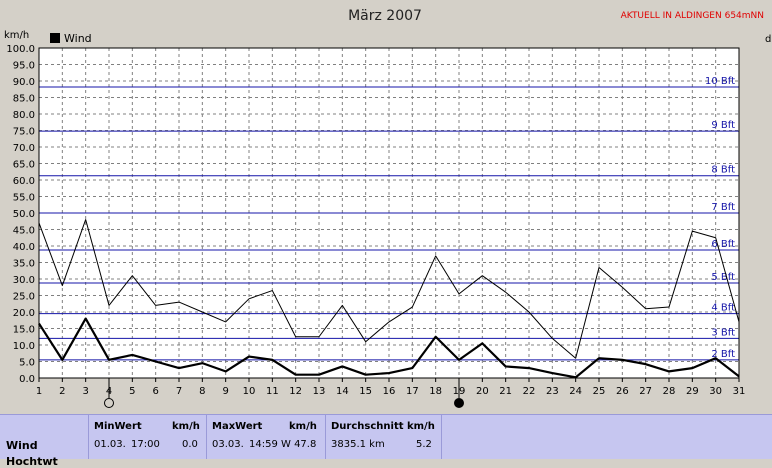 This screenshot has width=772, height=468. What do you see at coordinates (723, 277) in the screenshot?
I see `beaufort-label: 5 Bft` at bounding box center [723, 277].